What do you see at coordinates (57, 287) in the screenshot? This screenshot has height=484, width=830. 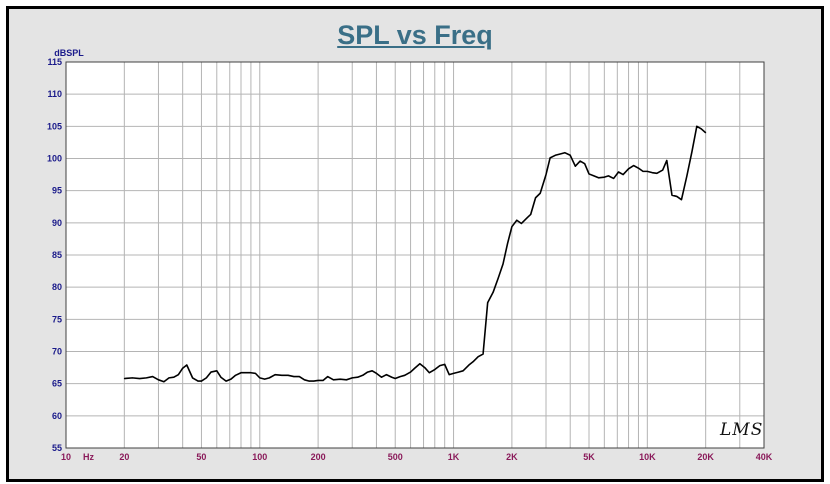 I see `y-tick-label: 80` at bounding box center [57, 287].